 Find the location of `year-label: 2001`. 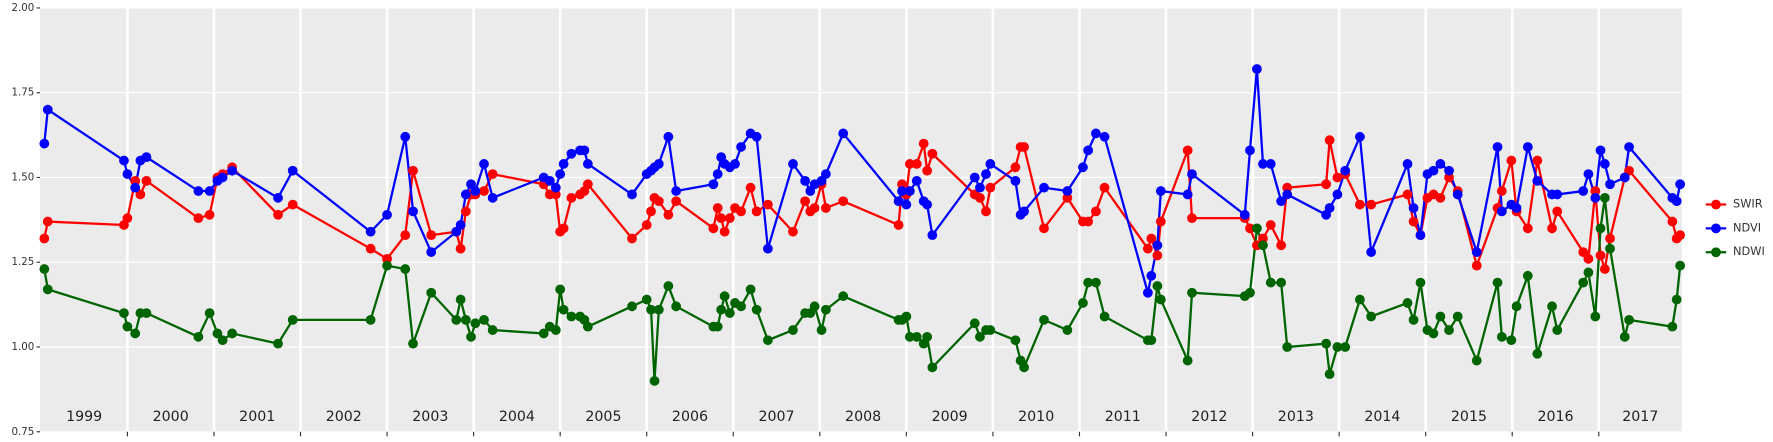

year-label: 2001 is located at coordinates (257, 417).